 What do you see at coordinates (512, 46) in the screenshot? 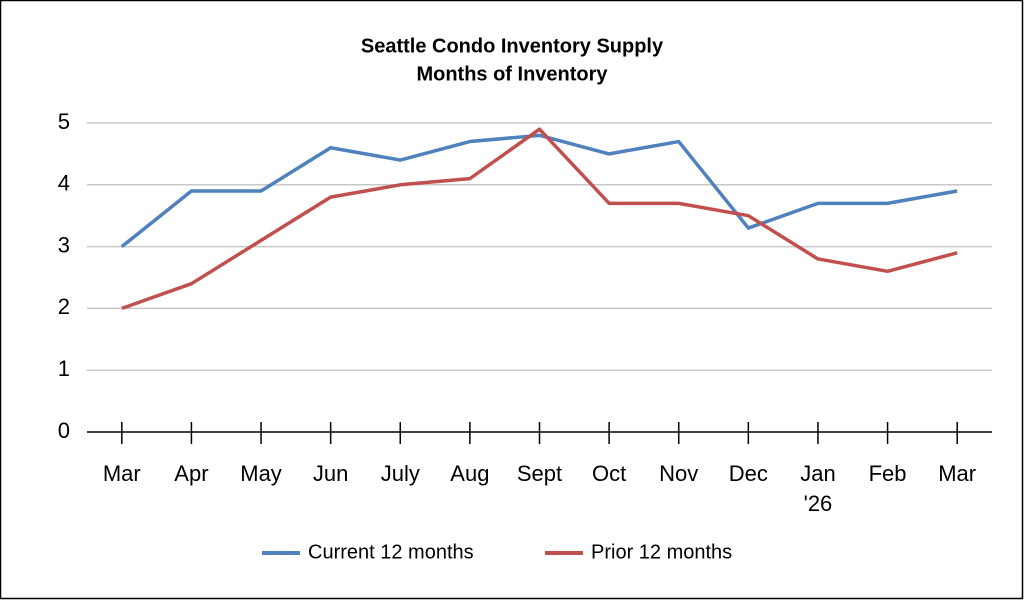
I see `chart-title: Seattle Condo Inventory Supply` at bounding box center [512, 46].